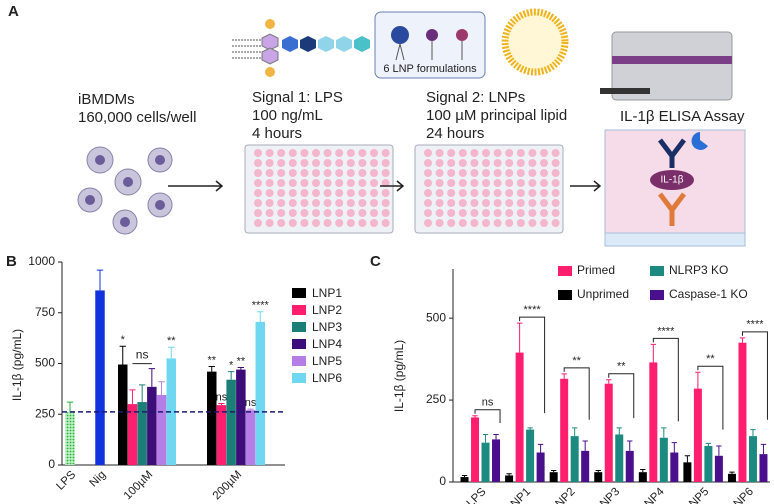 The height and width of the screenshot is (504, 774). Describe the element at coordinates (375, 261) in the screenshot. I see `panel-label: C` at that location.